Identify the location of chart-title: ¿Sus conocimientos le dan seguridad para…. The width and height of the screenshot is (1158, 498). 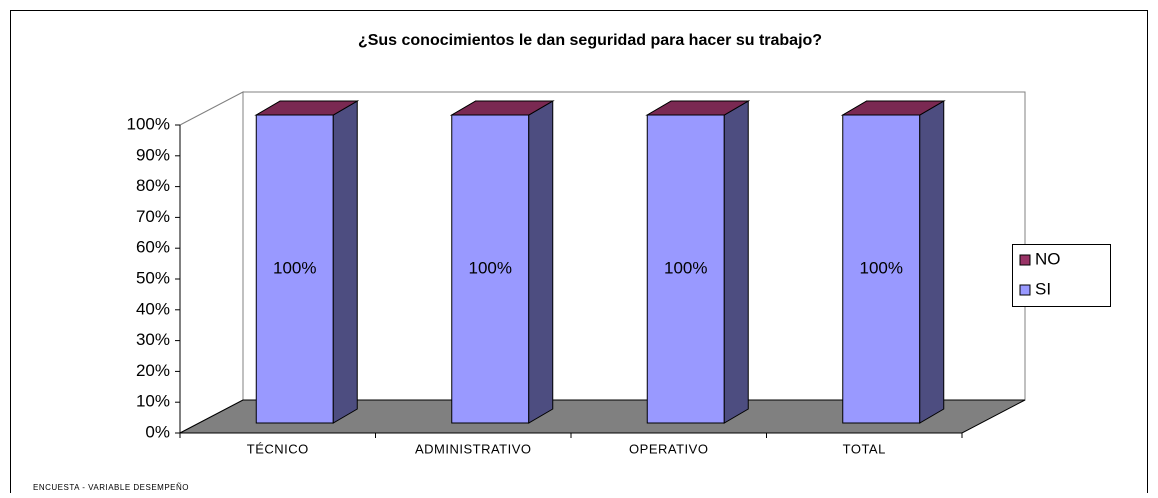
(590, 40).